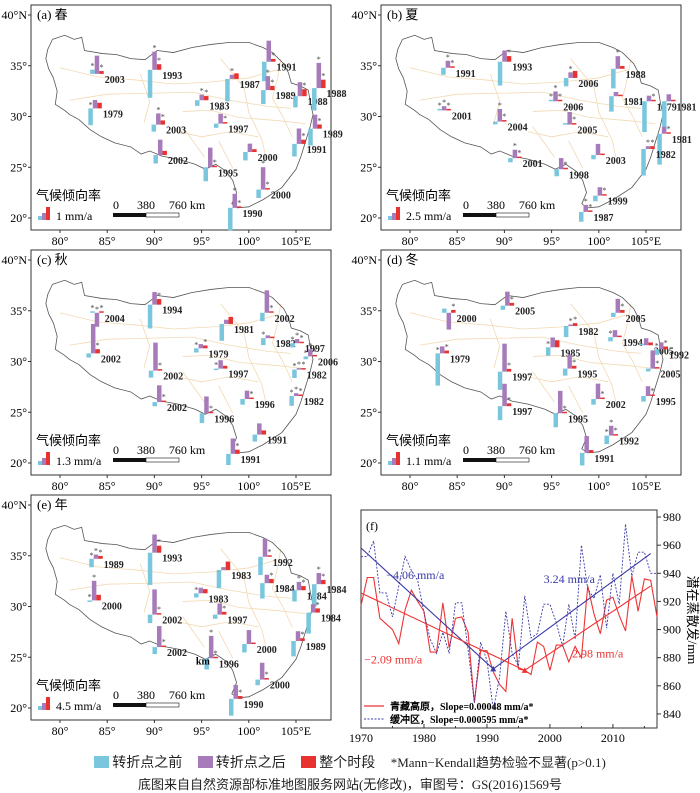 The height and width of the screenshot is (793, 700). Describe the element at coordinates (672, 573) in the screenshot. I see `y-tick-label: 940` at that location.